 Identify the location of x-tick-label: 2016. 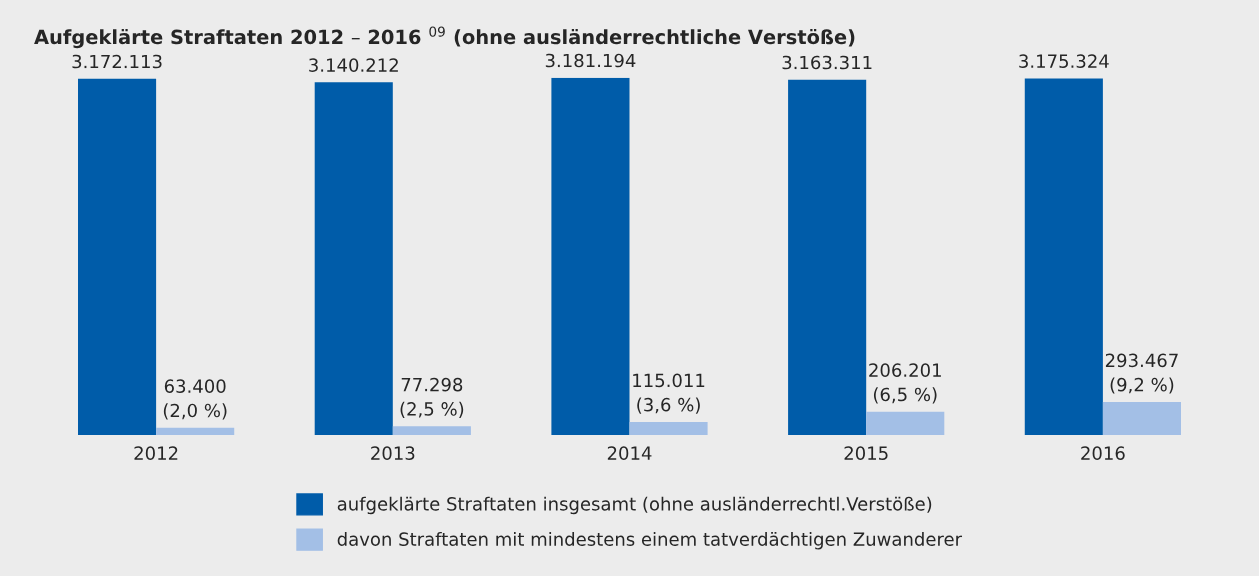
(1103, 453).